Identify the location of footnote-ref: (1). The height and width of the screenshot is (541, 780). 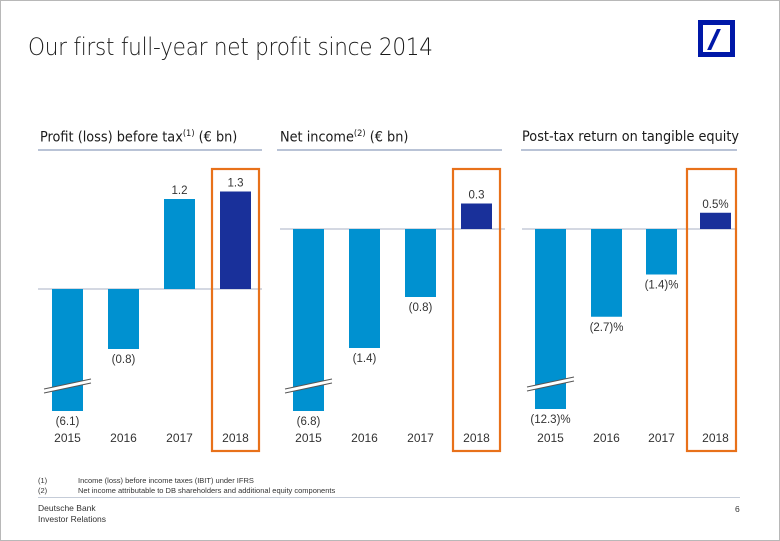
(188, 134).